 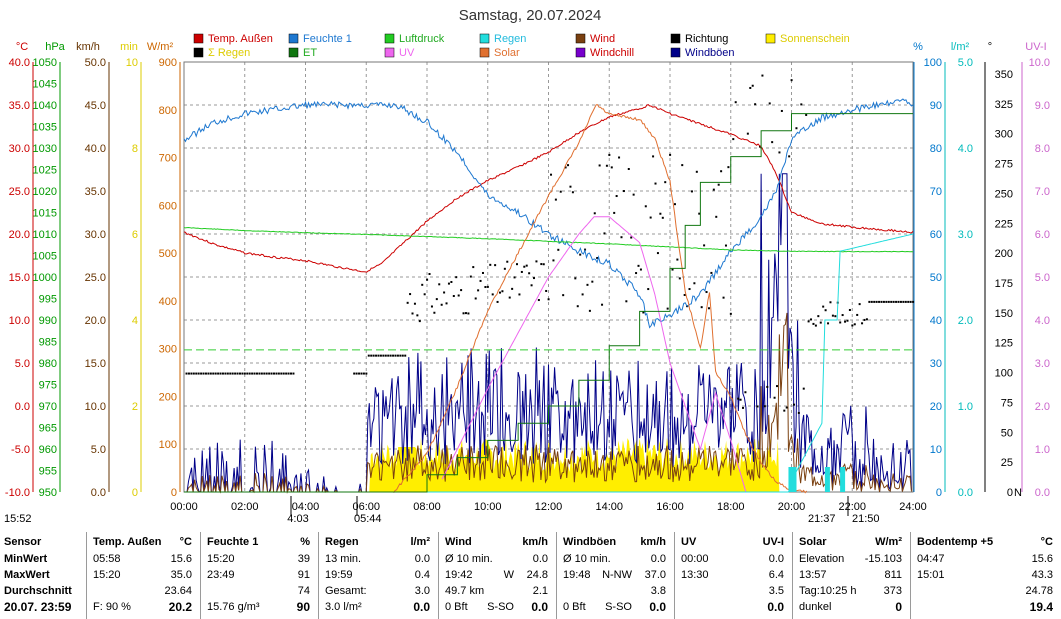 I want to click on axis-tick-label: 100, so click(x=1004, y=374).